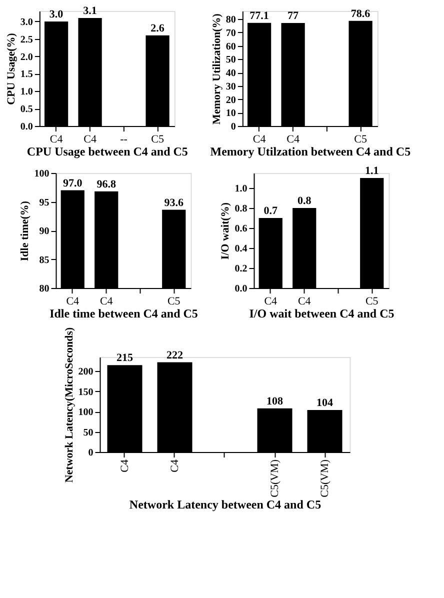 The width and height of the screenshot is (444, 598). What do you see at coordinates (231, 33) in the screenshot?
I see `y-tick-label: 70` at bounding box center [231, 33].